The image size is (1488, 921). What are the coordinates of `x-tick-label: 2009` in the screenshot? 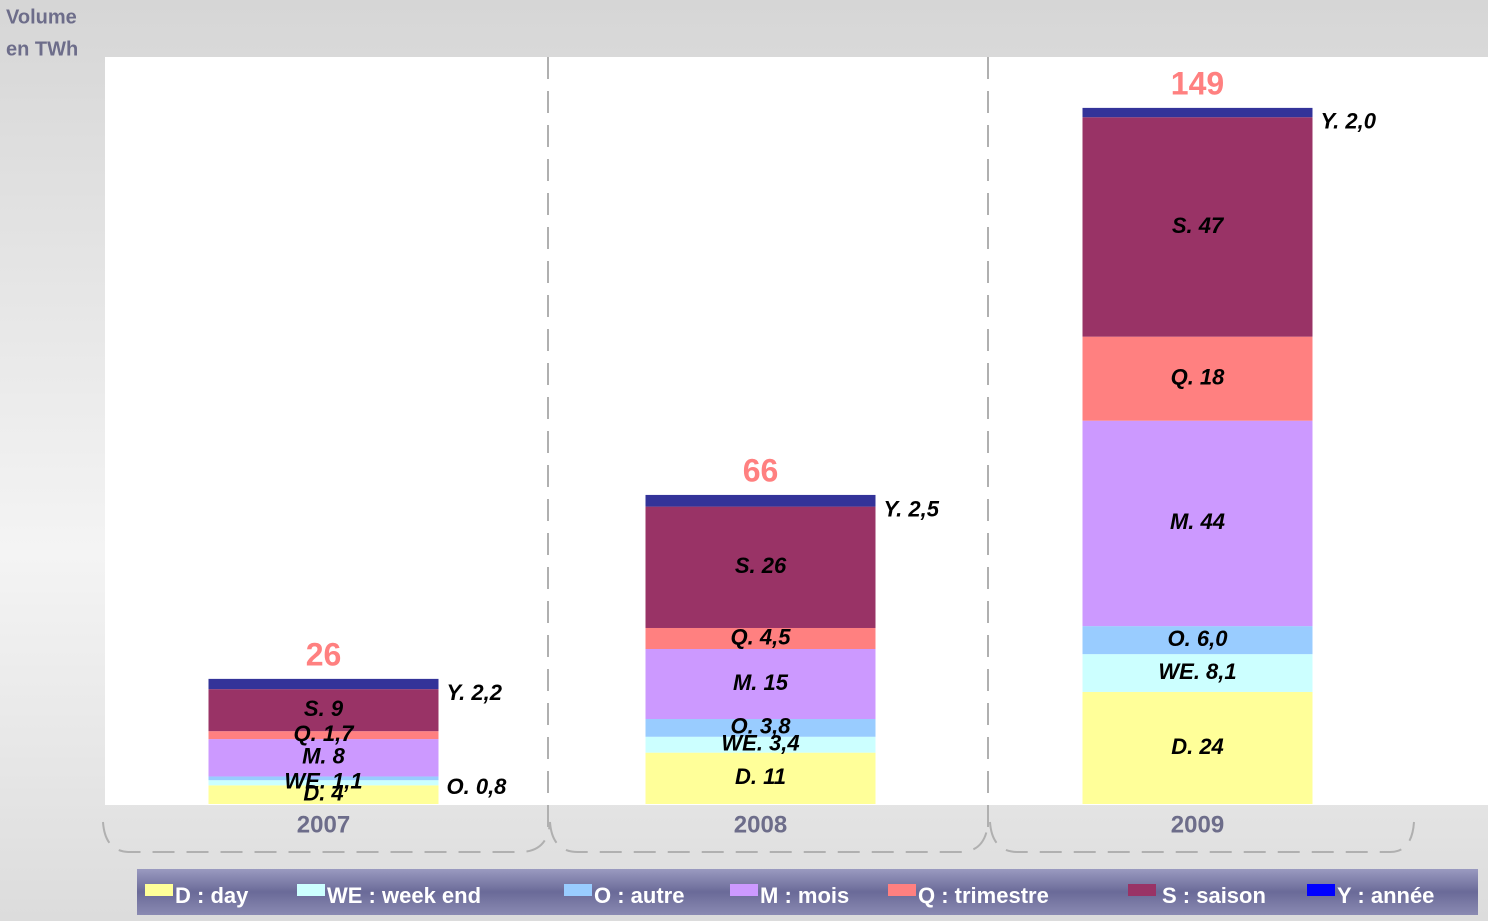 It's located at (1197, 824).